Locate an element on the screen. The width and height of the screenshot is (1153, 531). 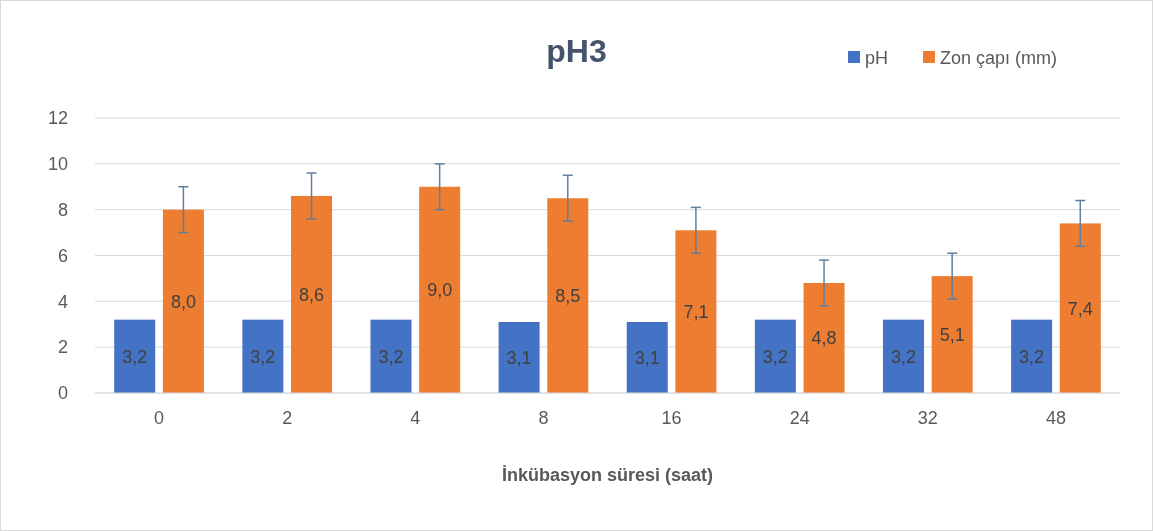
y-tick-label: 6 is located at coordinates (62, 255).